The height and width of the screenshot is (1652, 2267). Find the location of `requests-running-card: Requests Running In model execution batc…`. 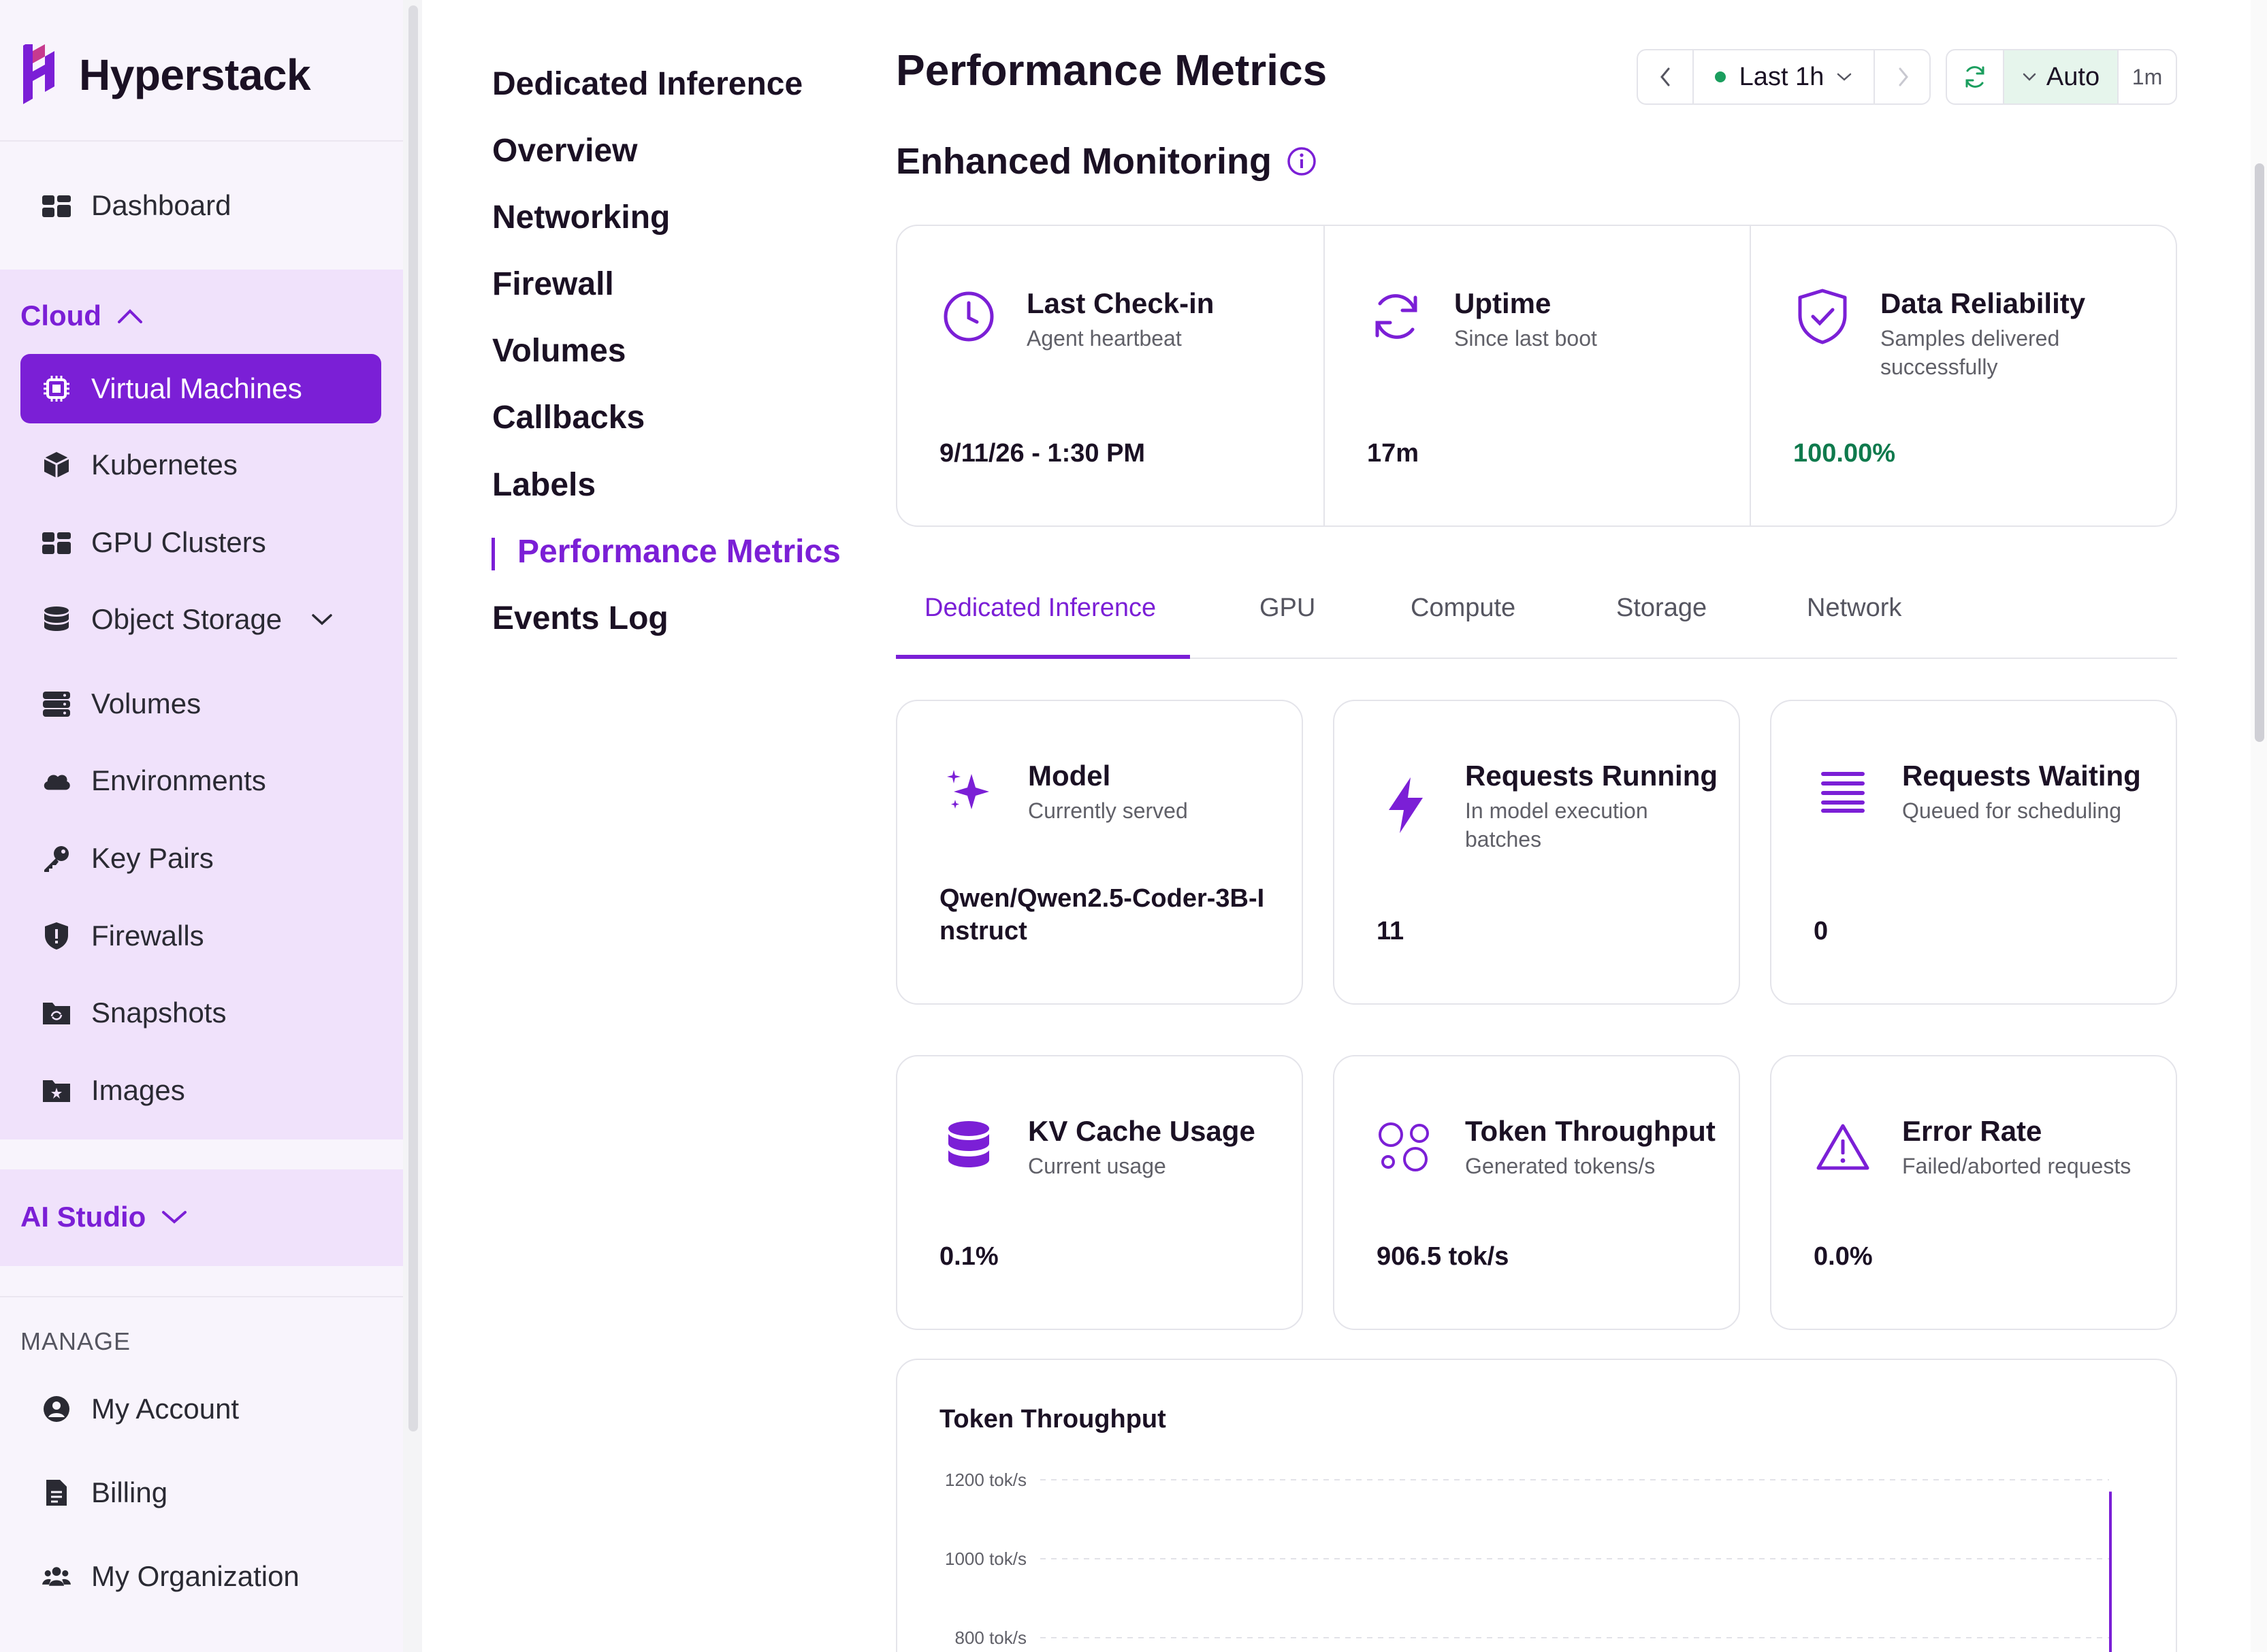

requests-running-card: Requests Running In model execution batc… is located at coordinates (1536, 852).